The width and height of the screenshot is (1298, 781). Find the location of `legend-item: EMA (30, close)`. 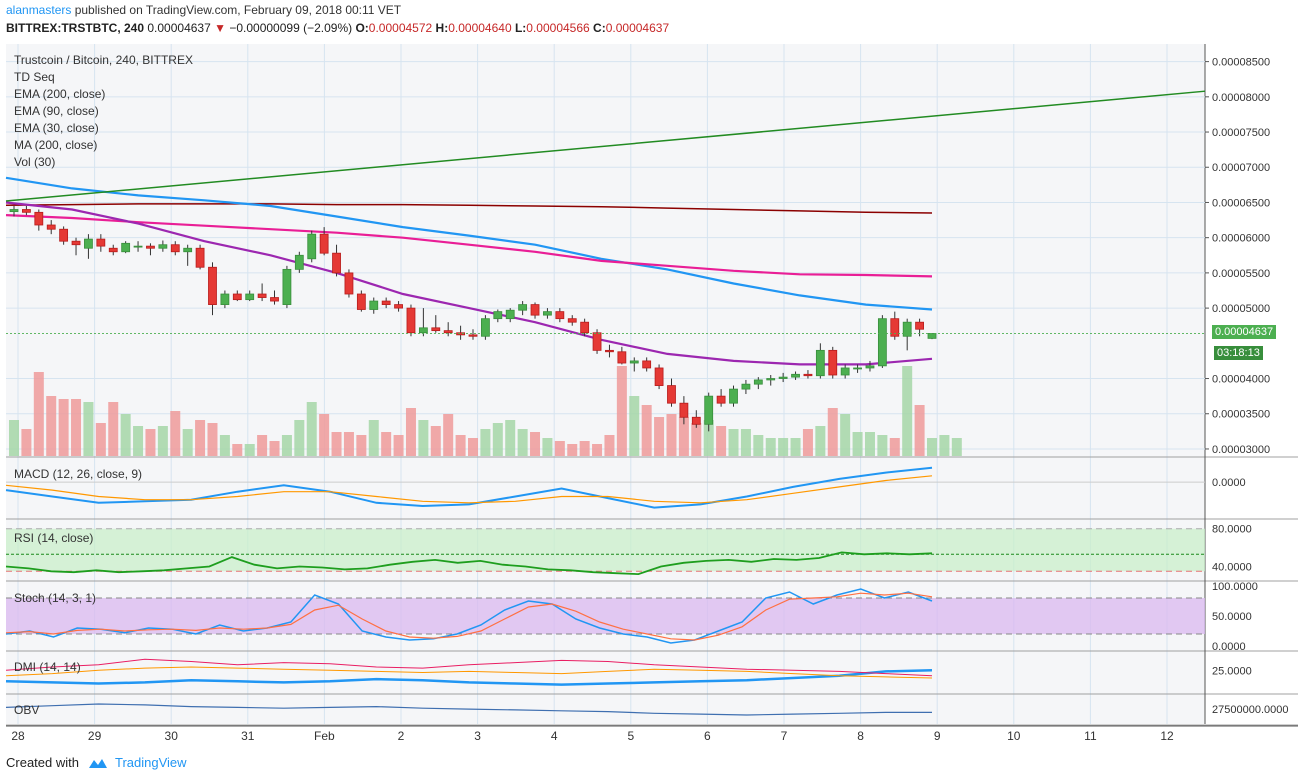

legend-item: EMA (30, close) is located at coordinates (56, 128).